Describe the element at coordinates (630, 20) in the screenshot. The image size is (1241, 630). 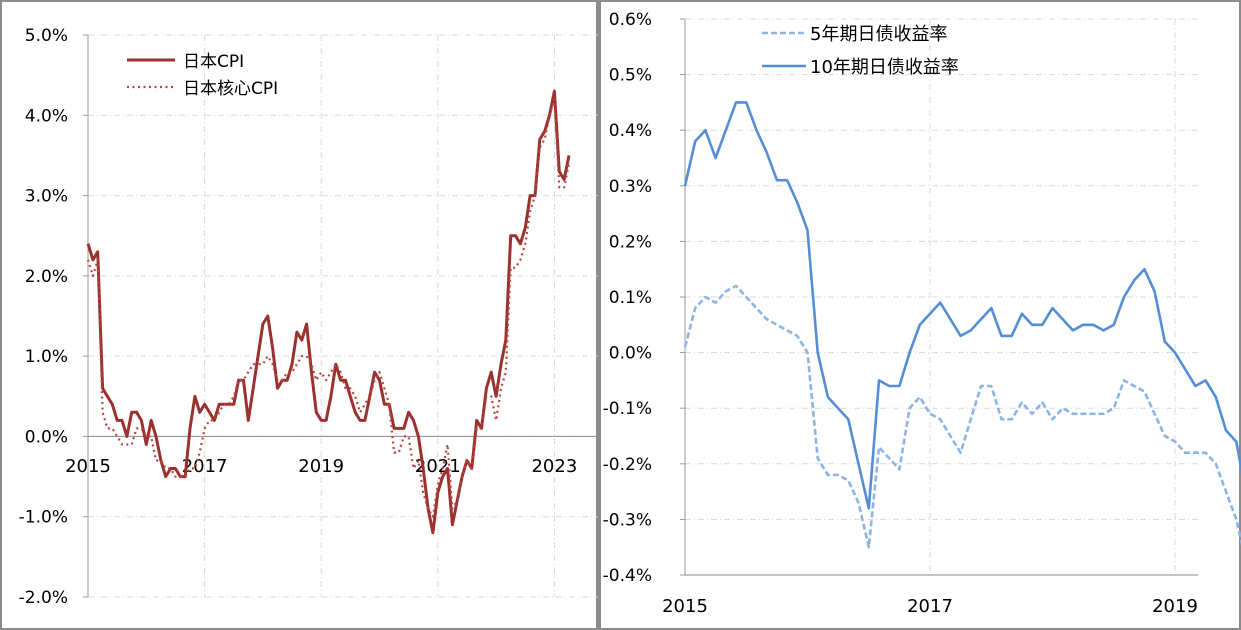
I see `y-tick-label: 0.6%` at that location.